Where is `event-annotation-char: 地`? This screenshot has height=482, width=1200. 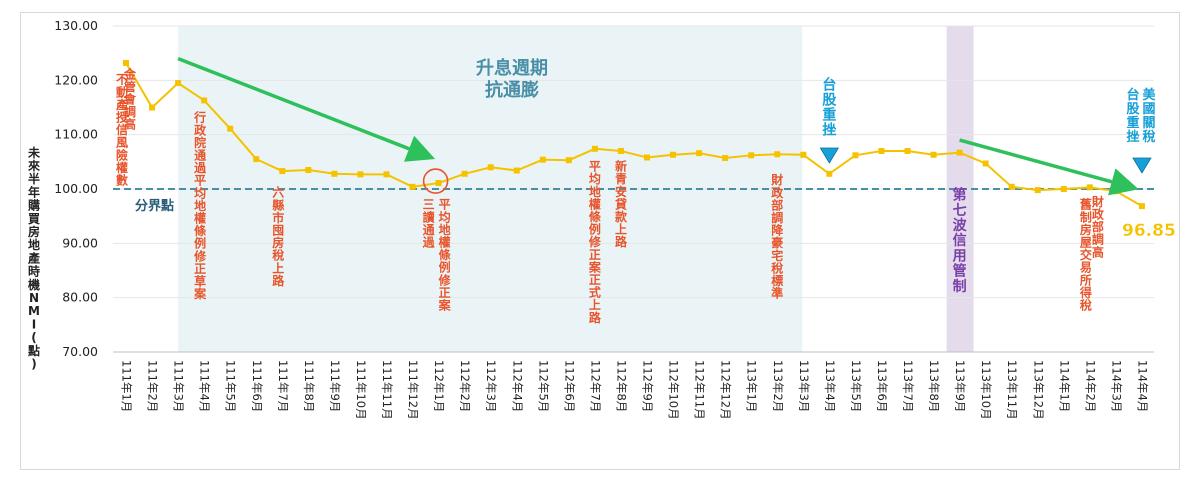 event-annotation-char: 地 is located at coordinates (445, 229).